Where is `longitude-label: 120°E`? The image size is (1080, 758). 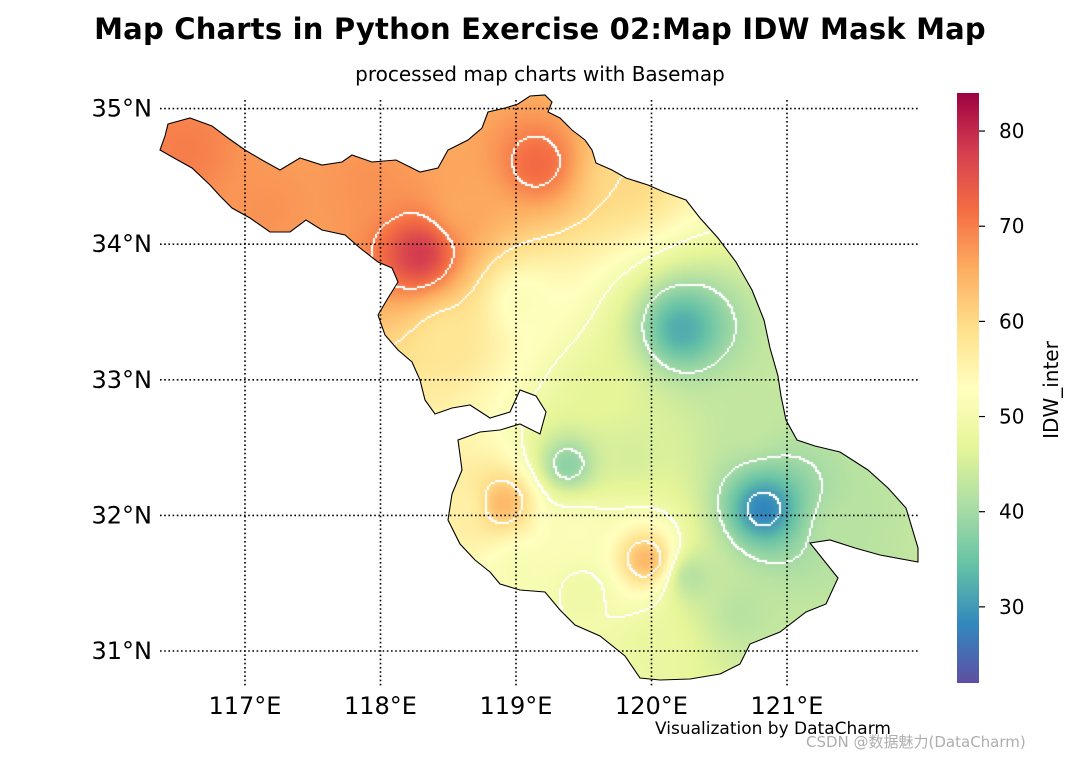
longitude-label: 120°E is located at coordinates (651, 706).